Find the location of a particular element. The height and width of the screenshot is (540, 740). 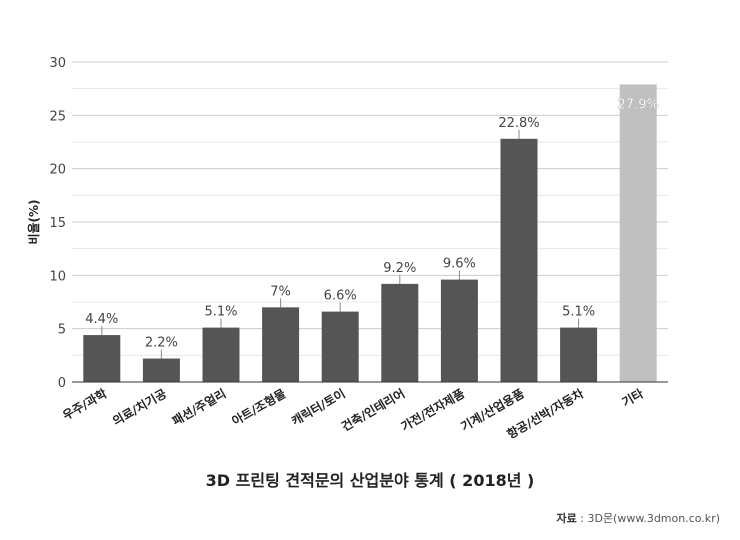

data-label: 2.2% is located at coordinates (161, 343).